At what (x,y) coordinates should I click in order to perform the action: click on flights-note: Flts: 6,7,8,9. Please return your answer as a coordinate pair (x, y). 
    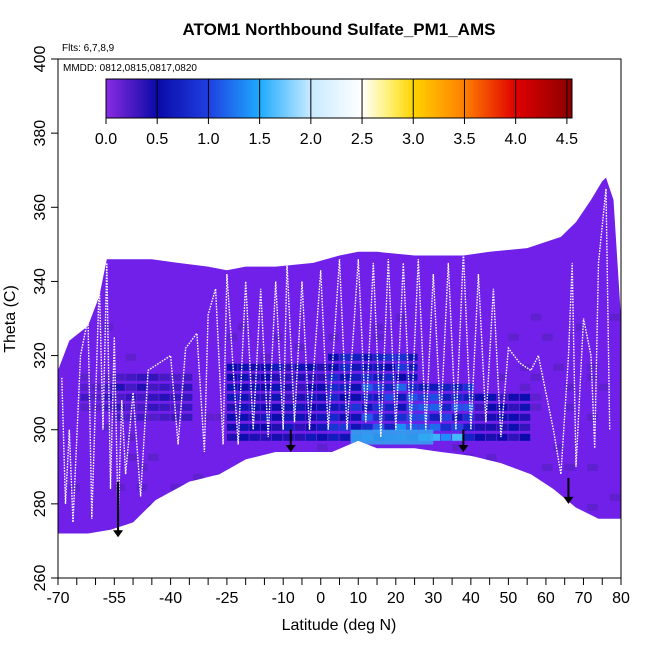
    Looking at the image, I should click on (88, 48).